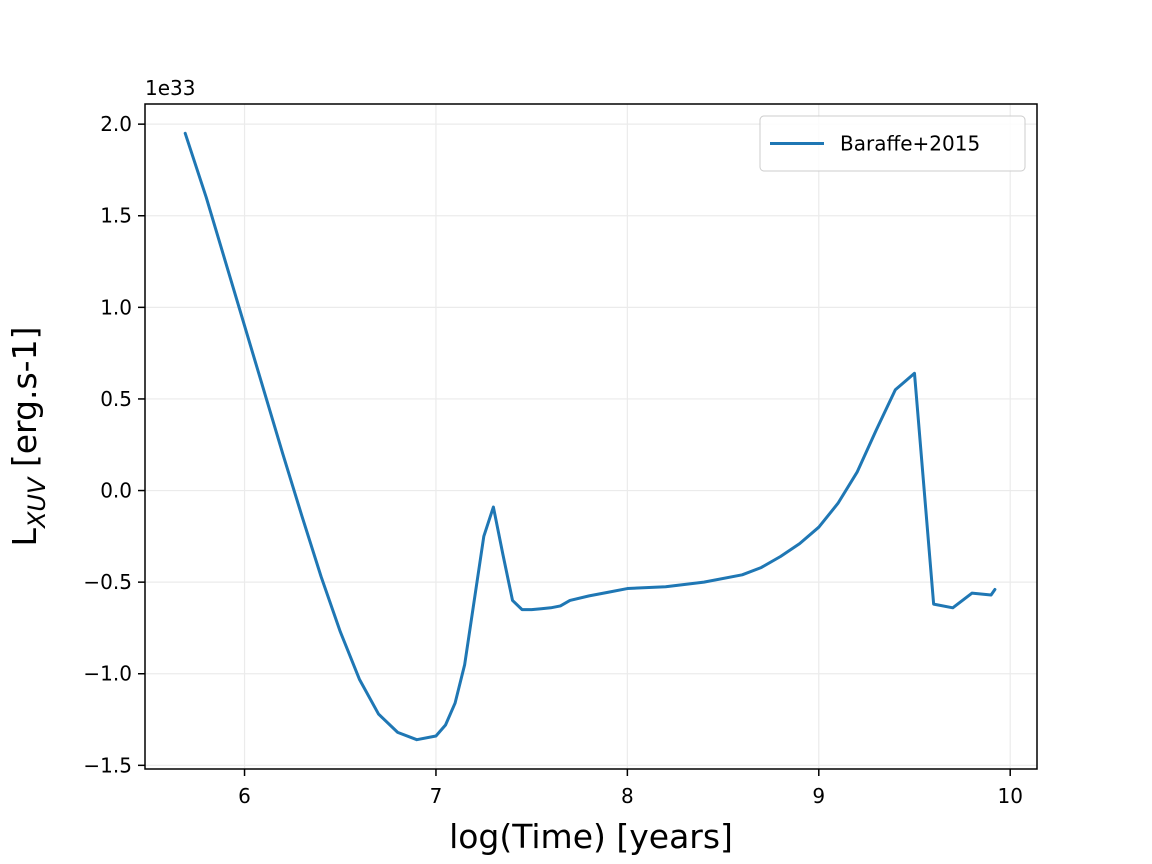 Image resolution: width=1152 pixels, height=864 pixels. I want to click on legend-label: Baraffe+2015, so click(910, 144).